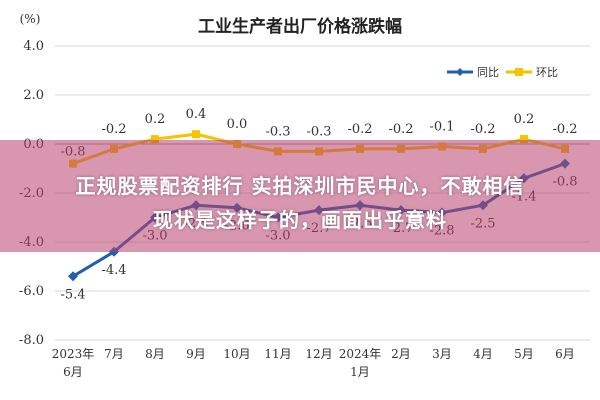 The image size is (600, 400). What do you see at coordinates (33, 95) in the screenshot?
I see `y-tick-label: 2.0` at bounding box center [33, 95].